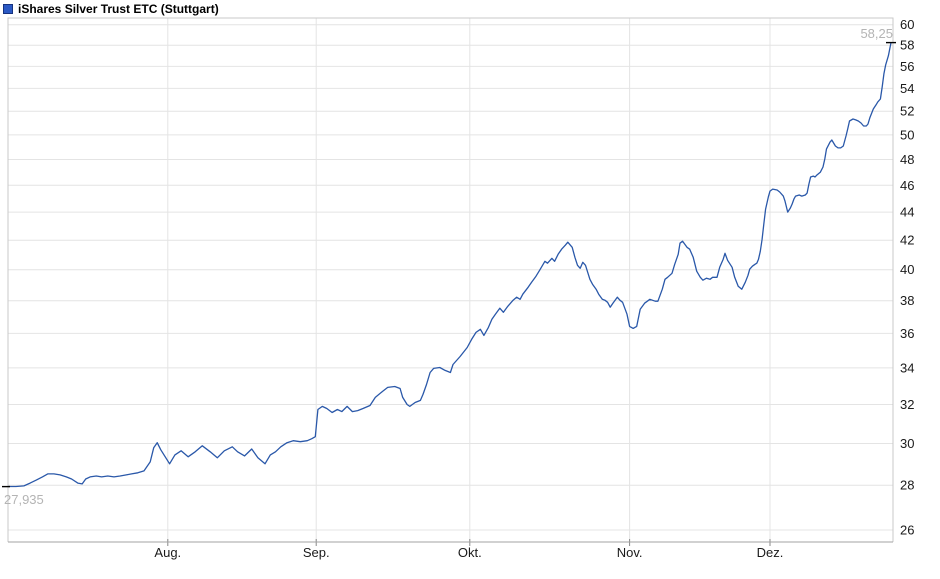  Describe the element at coordinates (907, 269) in the screenshot. I see `y-axis-tick-label: 40` at that location.